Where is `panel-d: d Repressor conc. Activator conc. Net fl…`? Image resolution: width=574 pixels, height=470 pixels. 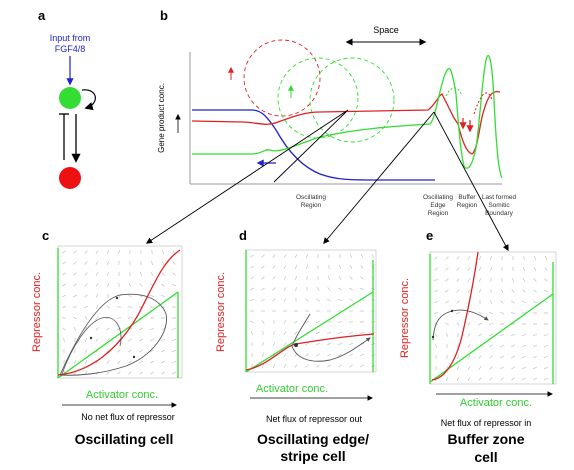 panel-d: d Repressor conc. Activator conc. Net fl… is located at coordinates (296, 346).